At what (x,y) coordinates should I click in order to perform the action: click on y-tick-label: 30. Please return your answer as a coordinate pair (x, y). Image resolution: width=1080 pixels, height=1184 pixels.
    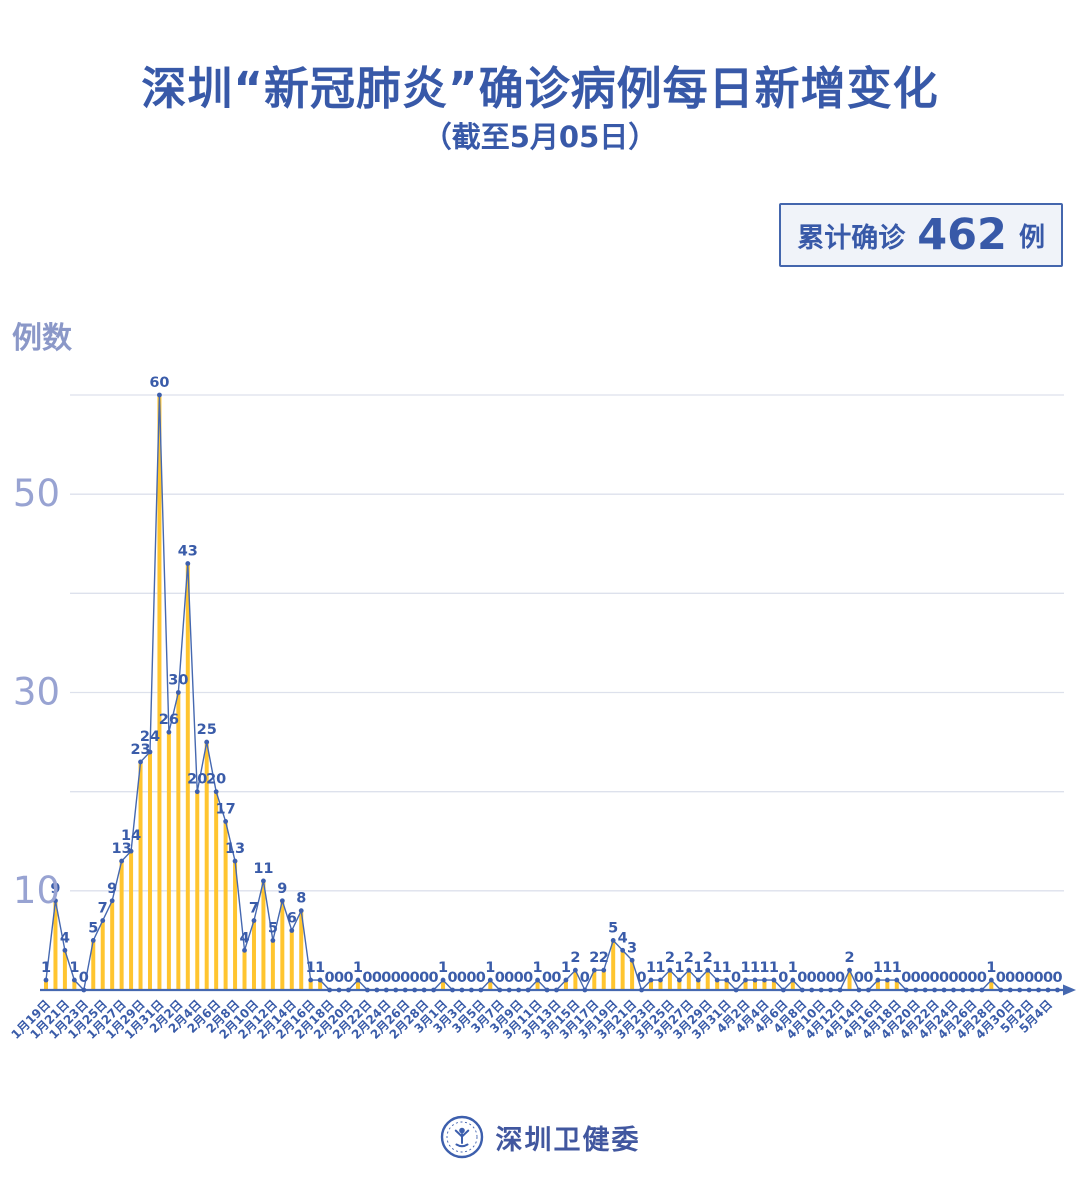
    Looking at the image, I should click on (36, 692).